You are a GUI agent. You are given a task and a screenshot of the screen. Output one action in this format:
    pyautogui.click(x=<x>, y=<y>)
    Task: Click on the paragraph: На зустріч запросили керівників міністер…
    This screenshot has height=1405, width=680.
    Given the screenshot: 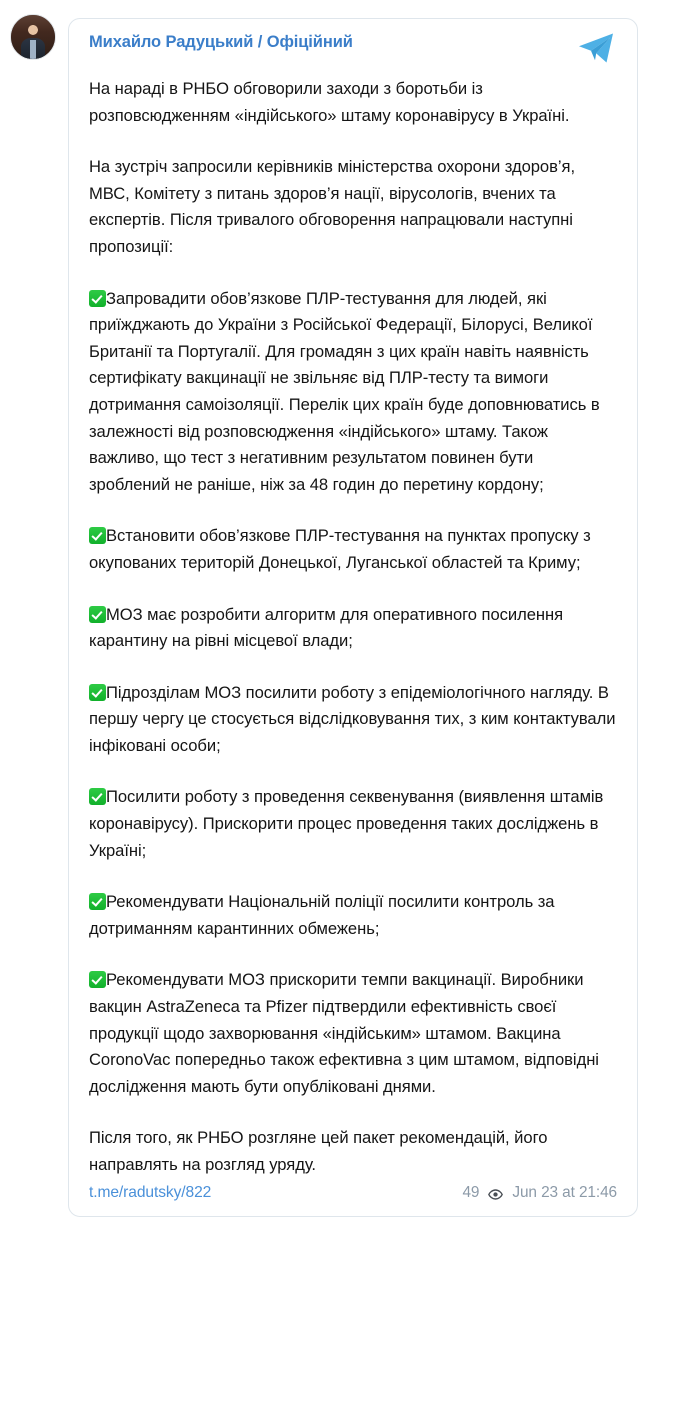 What is the action you would take?
    pyautogui.click(x=353, y=207)
    